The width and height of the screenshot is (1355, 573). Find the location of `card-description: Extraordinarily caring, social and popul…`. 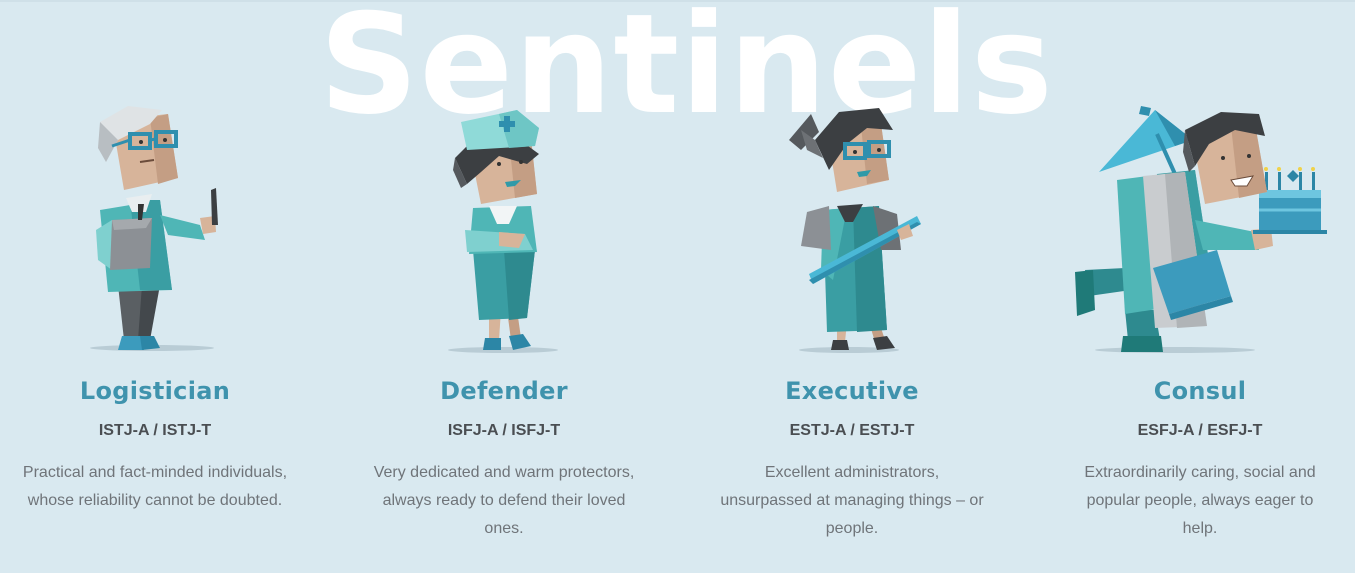

card-description: Extraordinarily caring, social and popul… is located at coordinates (1200, 501).